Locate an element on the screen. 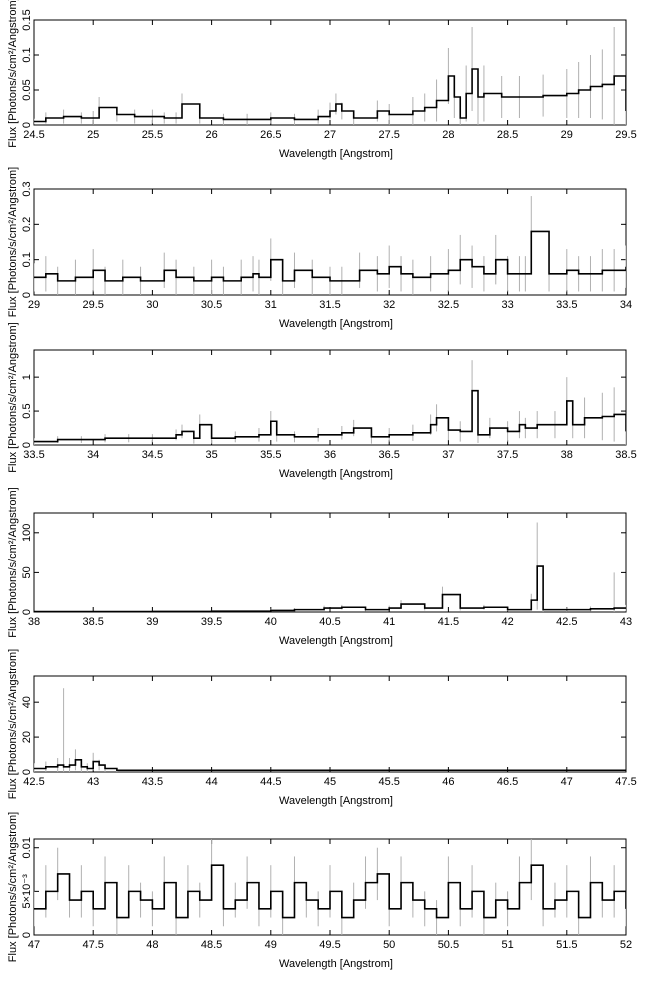 This screenshot has width=647, height=981. x-tick-label: 51 is located at coordinates (507, 945).